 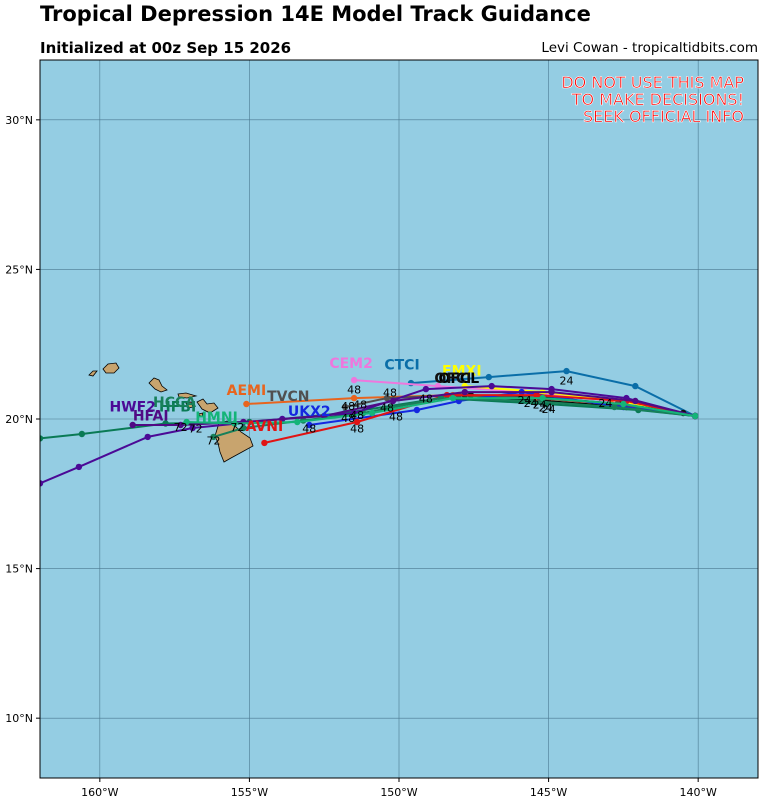 What do you see at coordinates (309, 412) in the screenshot?
I see `model-label-ukx2: UKX2` at bounding box center [309, 412].